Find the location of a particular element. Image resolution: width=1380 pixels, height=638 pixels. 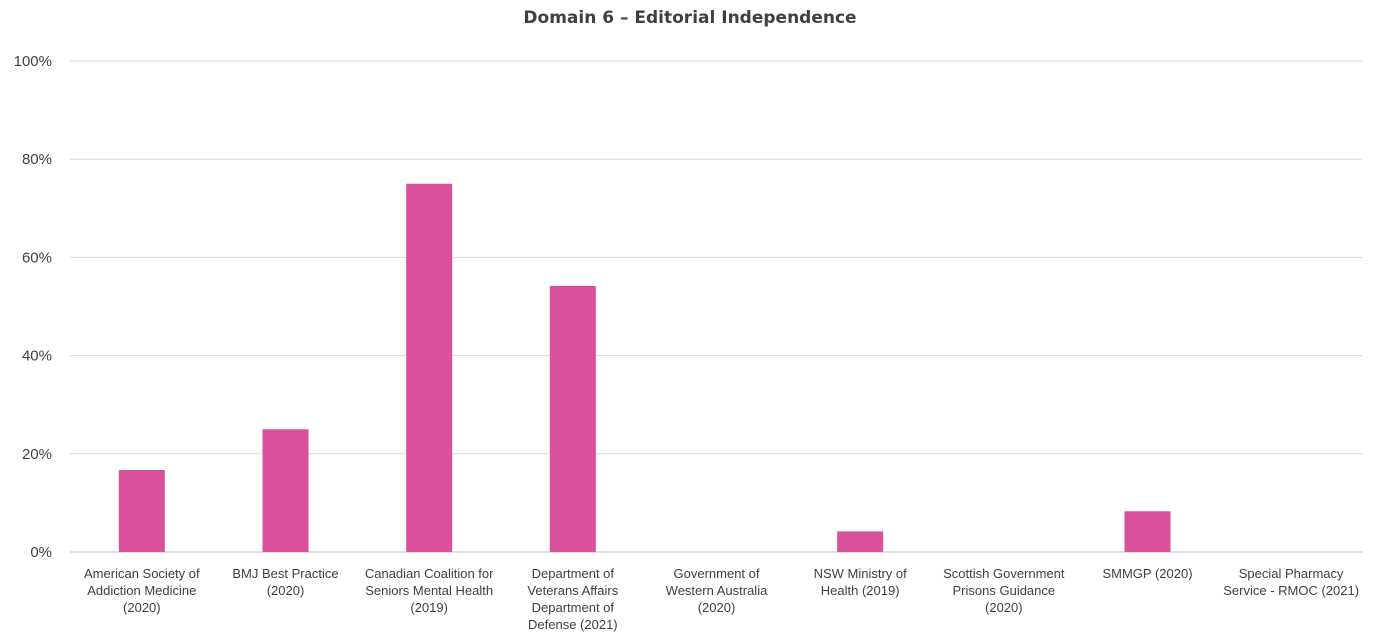

x-tick-label: Government of Western Australia (2020) is located at coordinates (717, 590).